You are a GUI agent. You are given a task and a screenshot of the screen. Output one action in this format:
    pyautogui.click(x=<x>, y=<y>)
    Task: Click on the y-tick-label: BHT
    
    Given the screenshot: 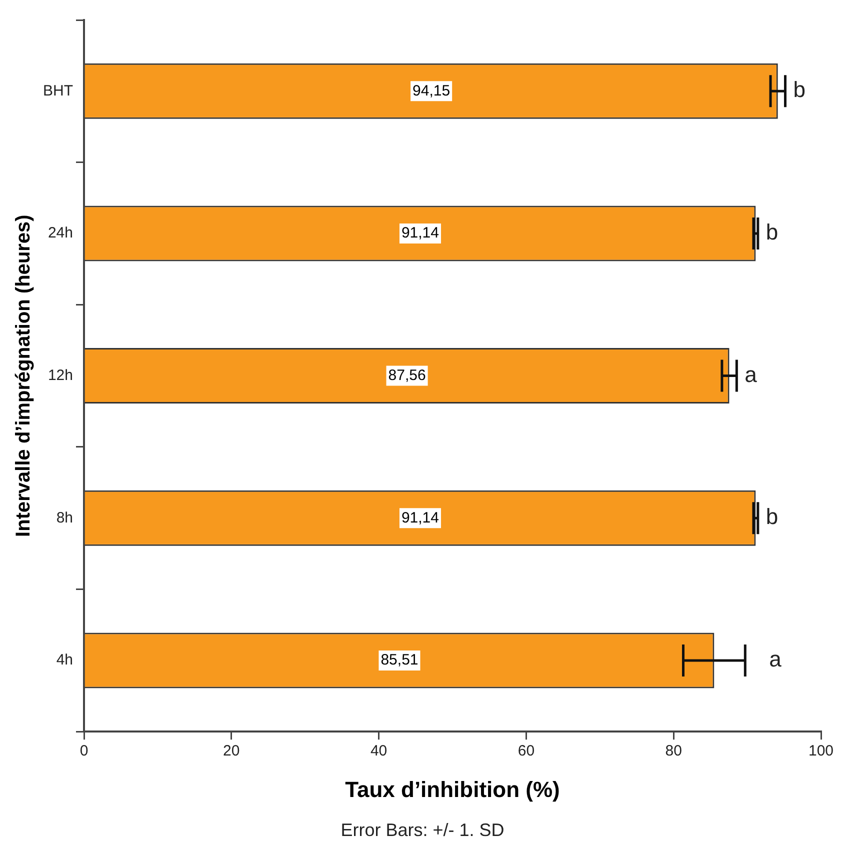 What is the action you would take?
    pyautogui.click(x=58, y=91)
    